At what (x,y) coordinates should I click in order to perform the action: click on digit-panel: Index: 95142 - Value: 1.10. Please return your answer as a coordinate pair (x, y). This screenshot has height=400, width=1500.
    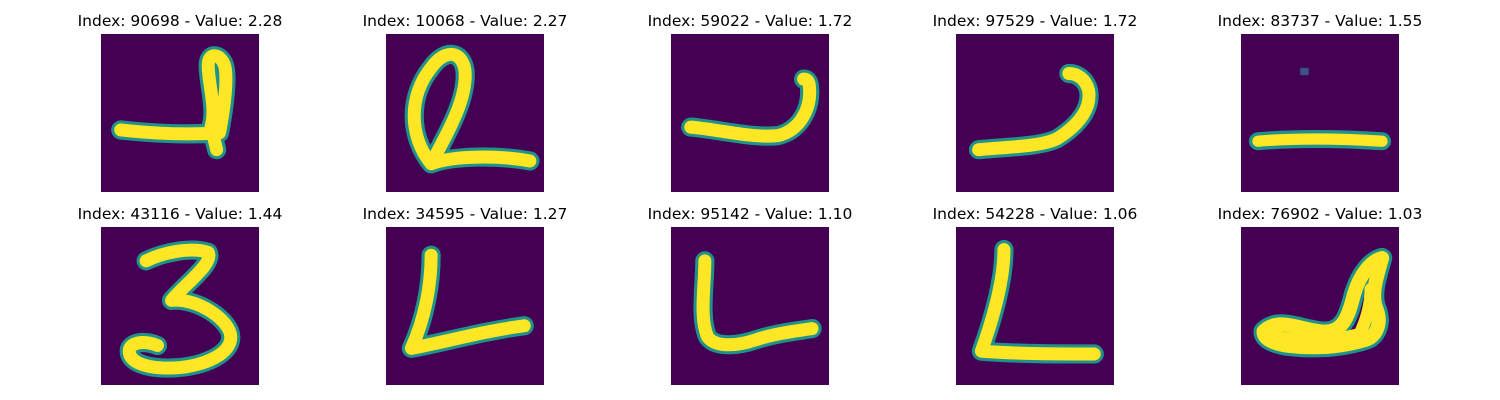
    Looking at the image, I should click on (750, 214).